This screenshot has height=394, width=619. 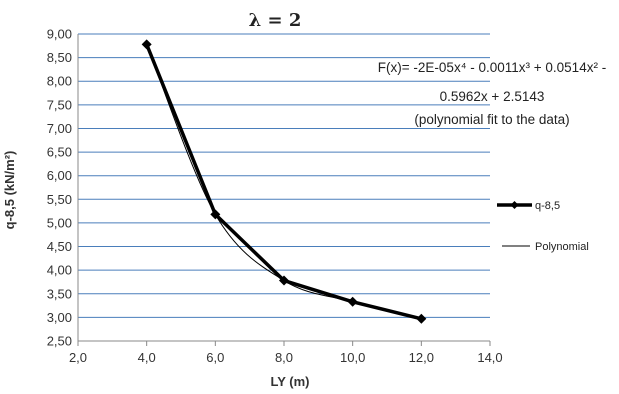 I want to click on y-tick-label: 6,00, so click(x=59, y=175).